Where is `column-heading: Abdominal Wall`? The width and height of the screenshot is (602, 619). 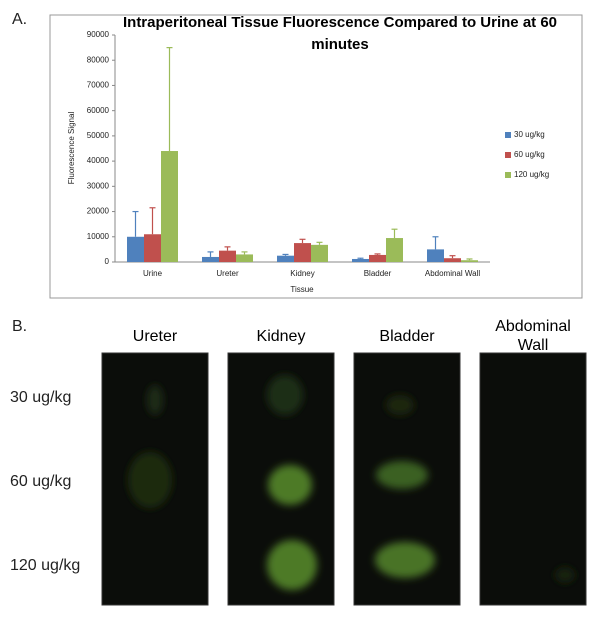 column-heading: Abdominal Wall is located at coordinates (533, 336).